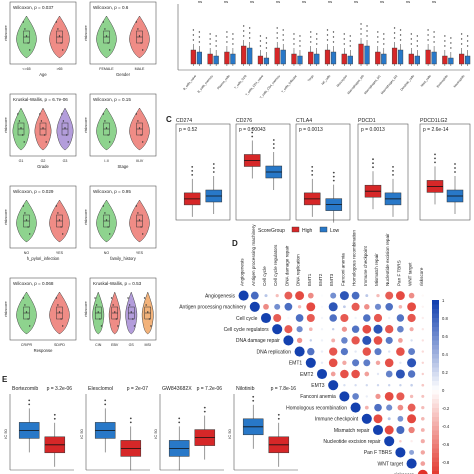 Image resolution: width=474 pixels, height=474 pixels. I want to click on corr-row-label: Pan F TBRS, so click(378, 453).